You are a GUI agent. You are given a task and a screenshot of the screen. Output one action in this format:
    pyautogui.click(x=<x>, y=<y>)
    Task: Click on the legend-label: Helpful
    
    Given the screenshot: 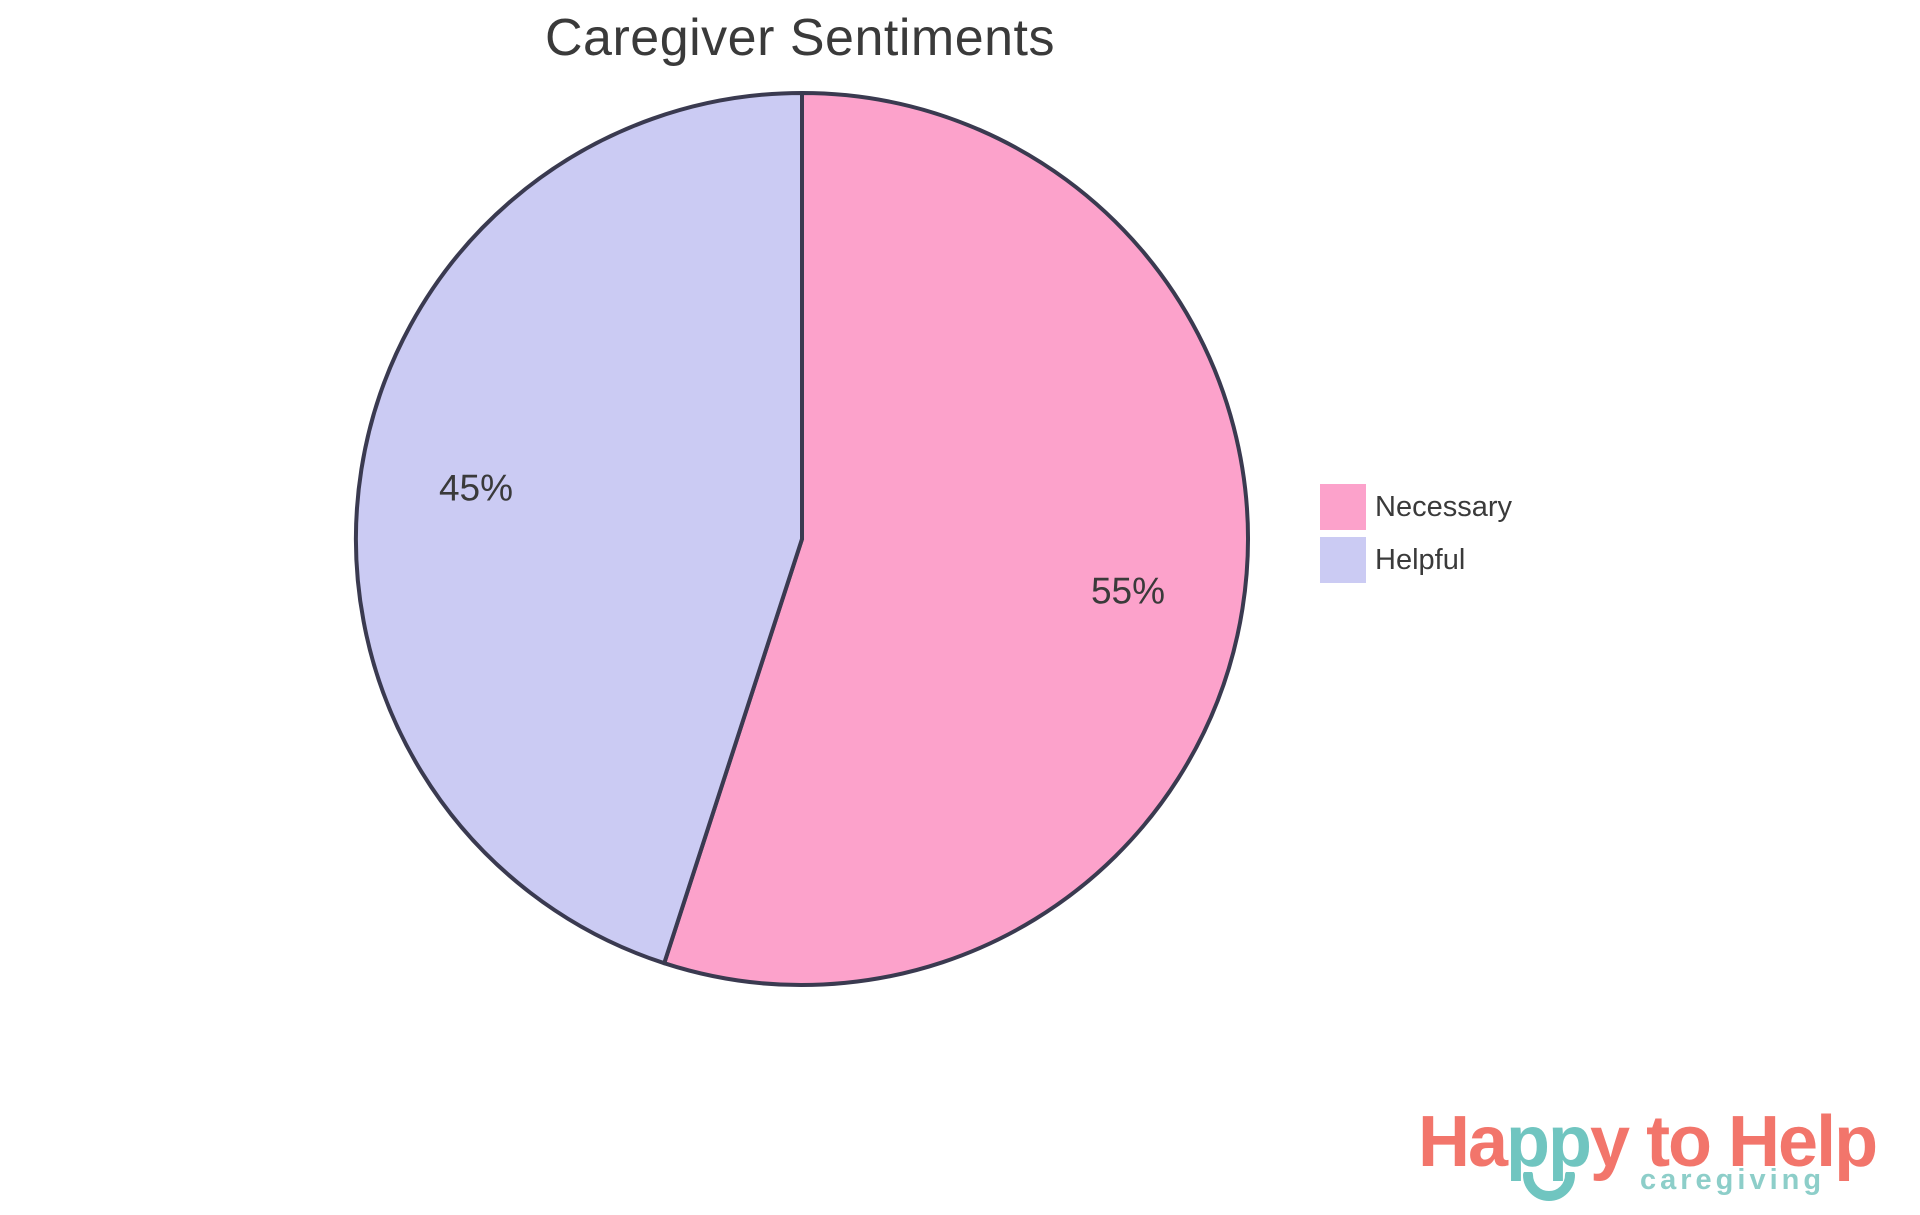 What is the action you would take?
    pyautogui.click(x=1420, y=560)
    